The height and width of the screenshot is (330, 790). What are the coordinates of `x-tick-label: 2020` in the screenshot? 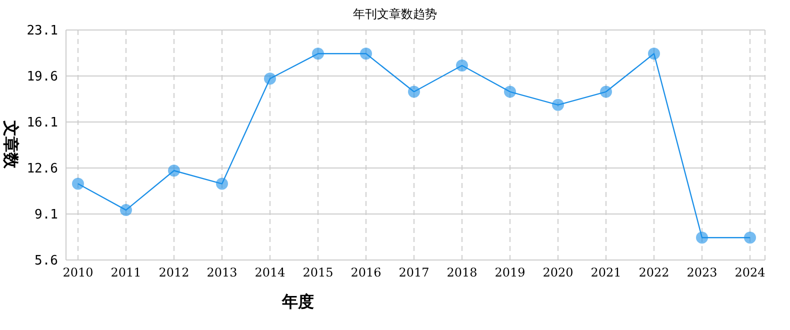 It's located at (558, 273).